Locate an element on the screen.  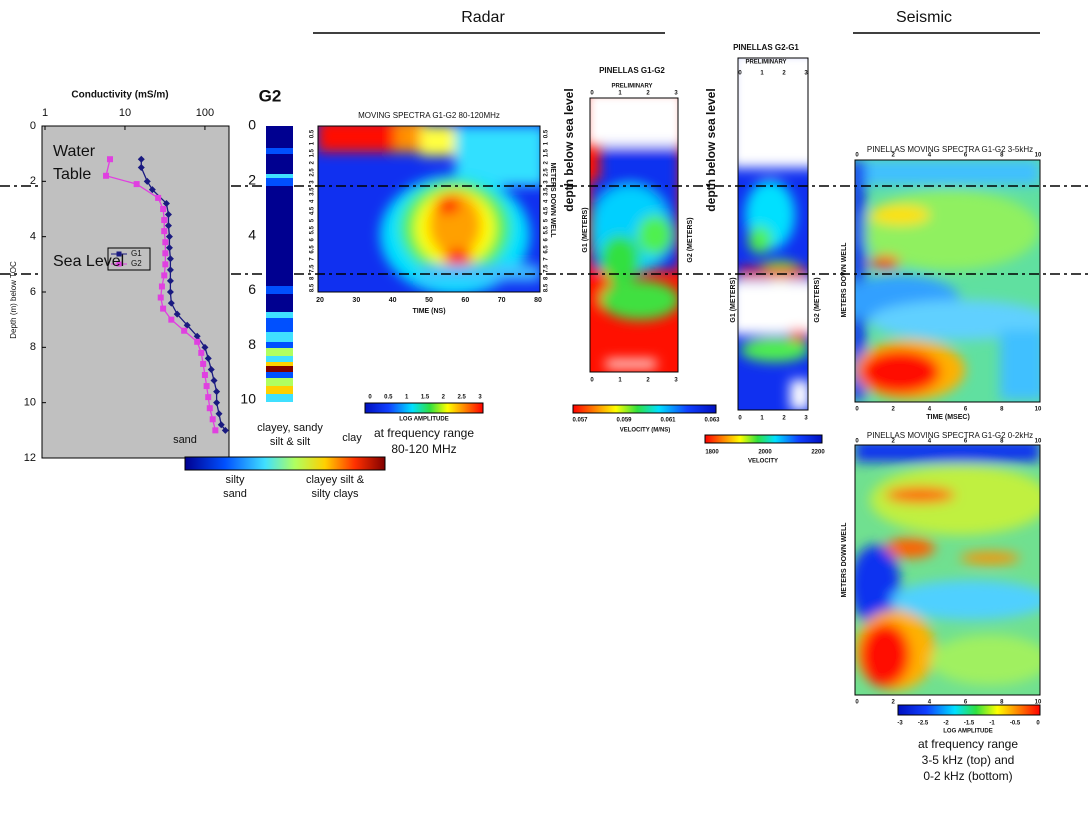
tick-label: -1 is located at coordinates (992, 724).